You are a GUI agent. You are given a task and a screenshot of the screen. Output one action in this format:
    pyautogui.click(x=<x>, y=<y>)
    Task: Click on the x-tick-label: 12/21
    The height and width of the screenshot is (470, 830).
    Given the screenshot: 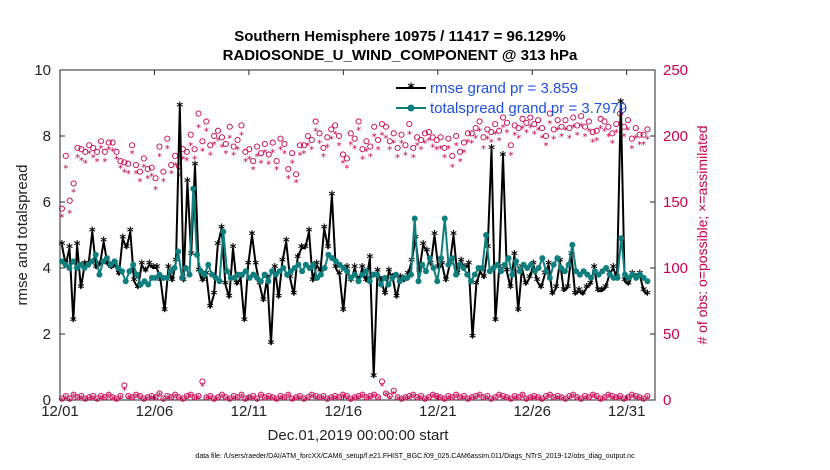 What is the action you would take?
    pyautogui.click(x=438, y=411)
    